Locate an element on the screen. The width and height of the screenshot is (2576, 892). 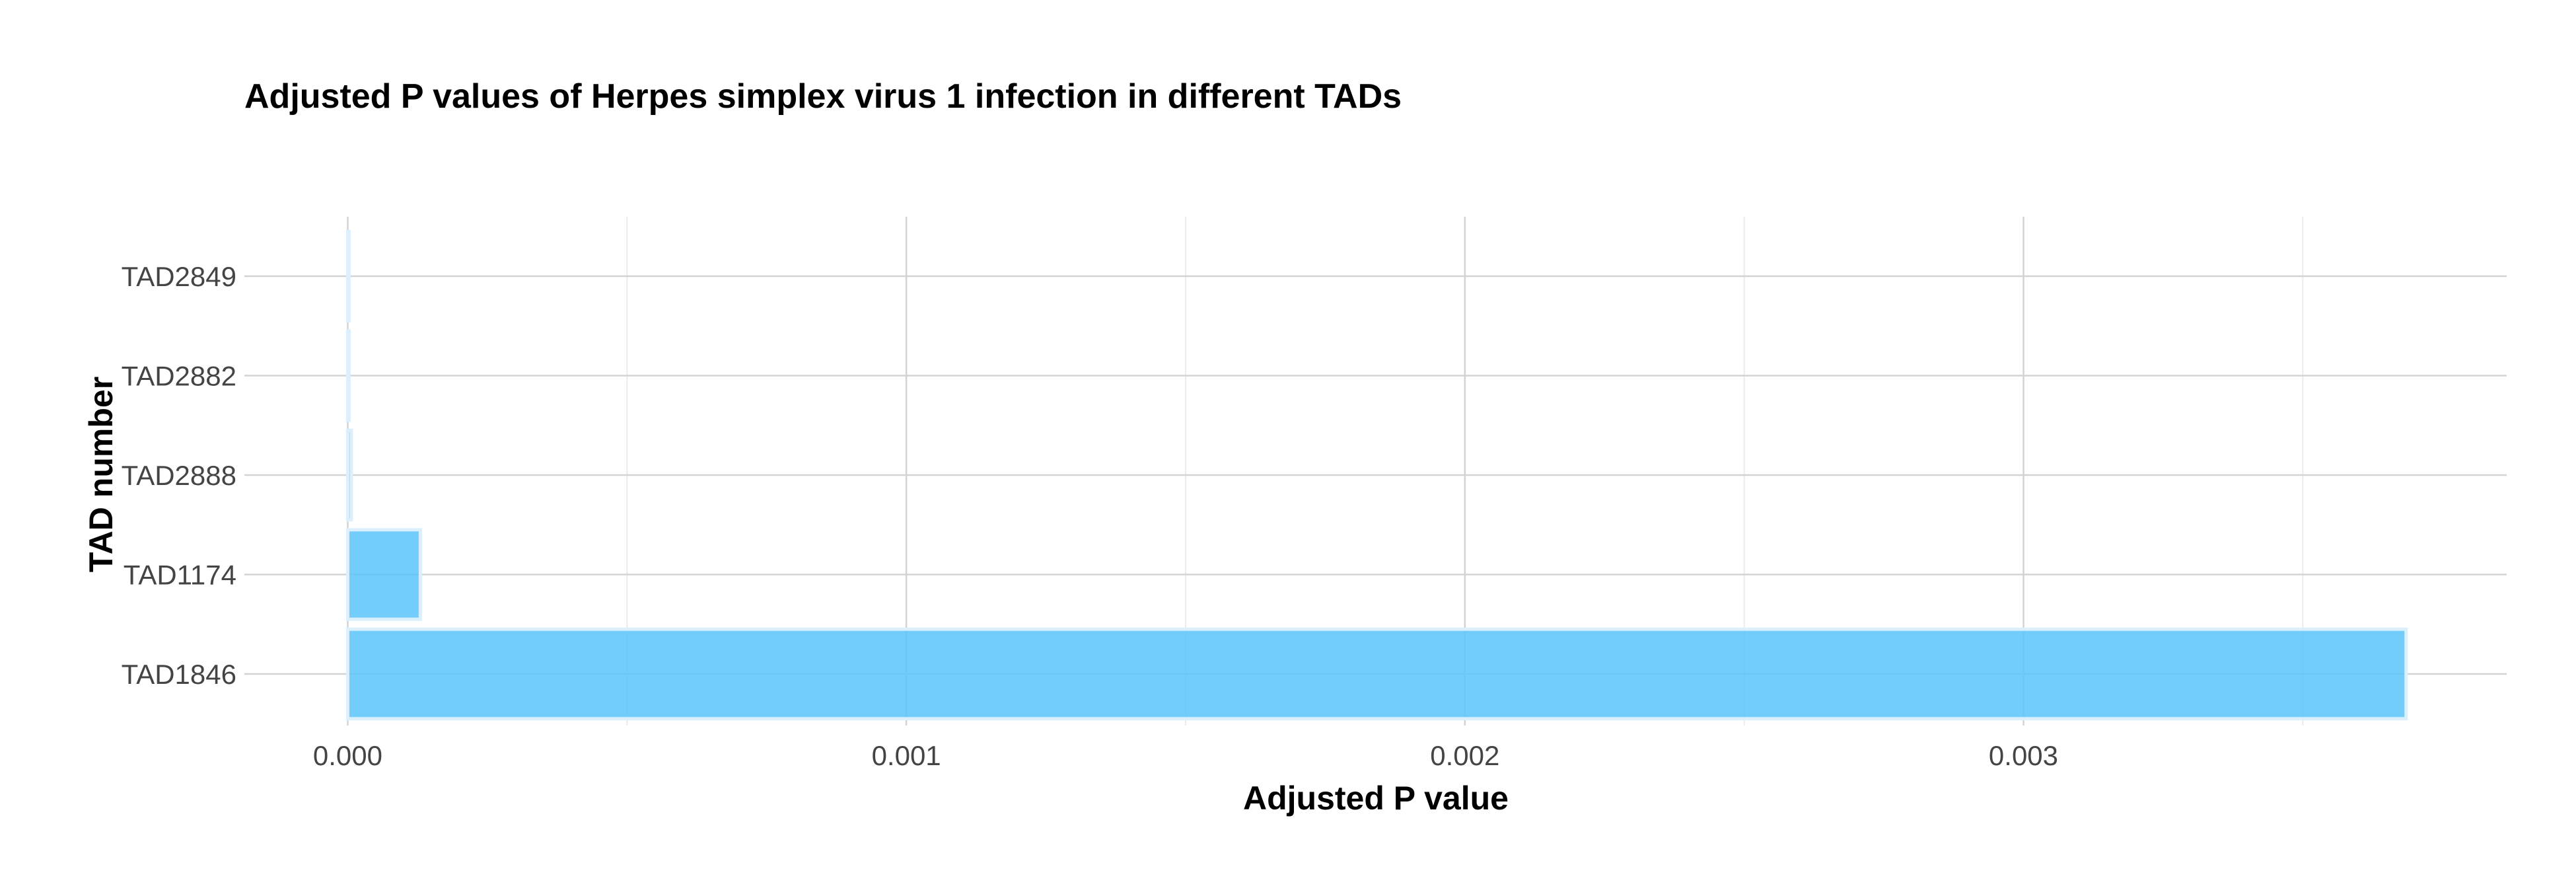
x-tick-label: 0.001 is located at coordinates (906, 755).